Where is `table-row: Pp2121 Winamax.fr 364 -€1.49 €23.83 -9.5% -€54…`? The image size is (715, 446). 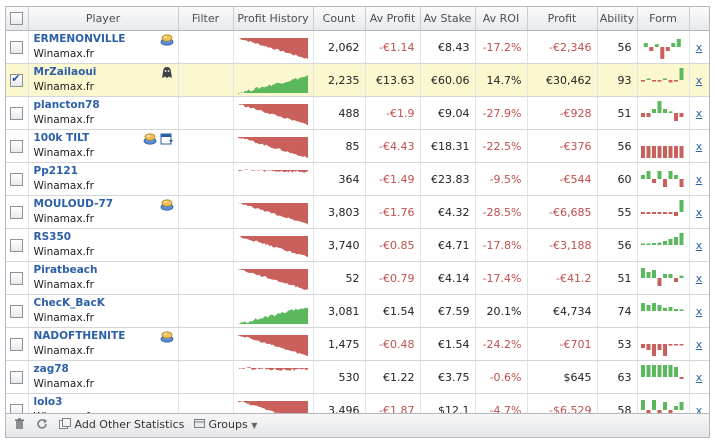
table-row: Pp2121 Winamax.fr 364 -€1.49 €23.83 -9.5% -€54… is located at coordinates (357, 179).